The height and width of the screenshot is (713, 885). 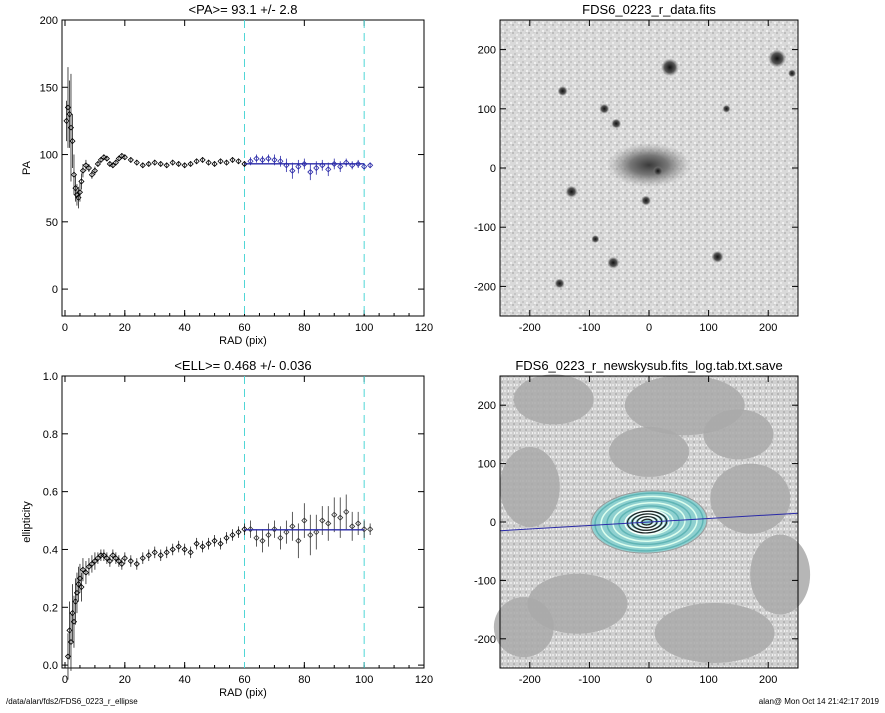 What do you see at coordinates (185, 328) in the screenshot?
I see `x-tick-label: 40` at bounding box center [185, 328].